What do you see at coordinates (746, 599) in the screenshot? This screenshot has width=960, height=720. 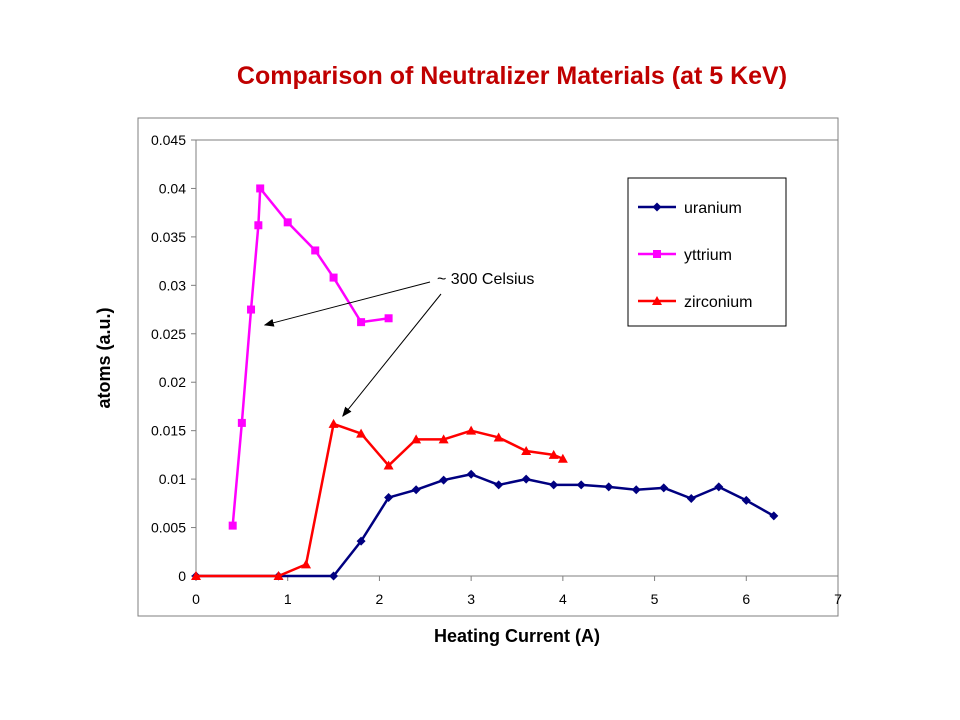 I see `x-tick-label: 6` at bounding box center [746, 599].